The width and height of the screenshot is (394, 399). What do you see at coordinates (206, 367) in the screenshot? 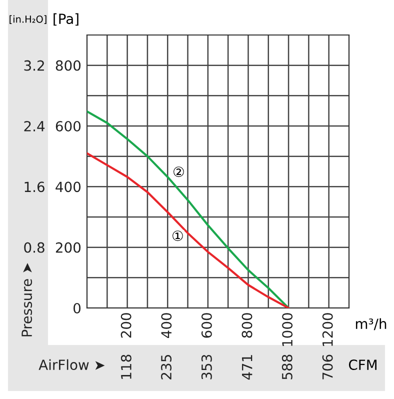
I see `x2-tick-label: 353` at bounding box center [206, 367].